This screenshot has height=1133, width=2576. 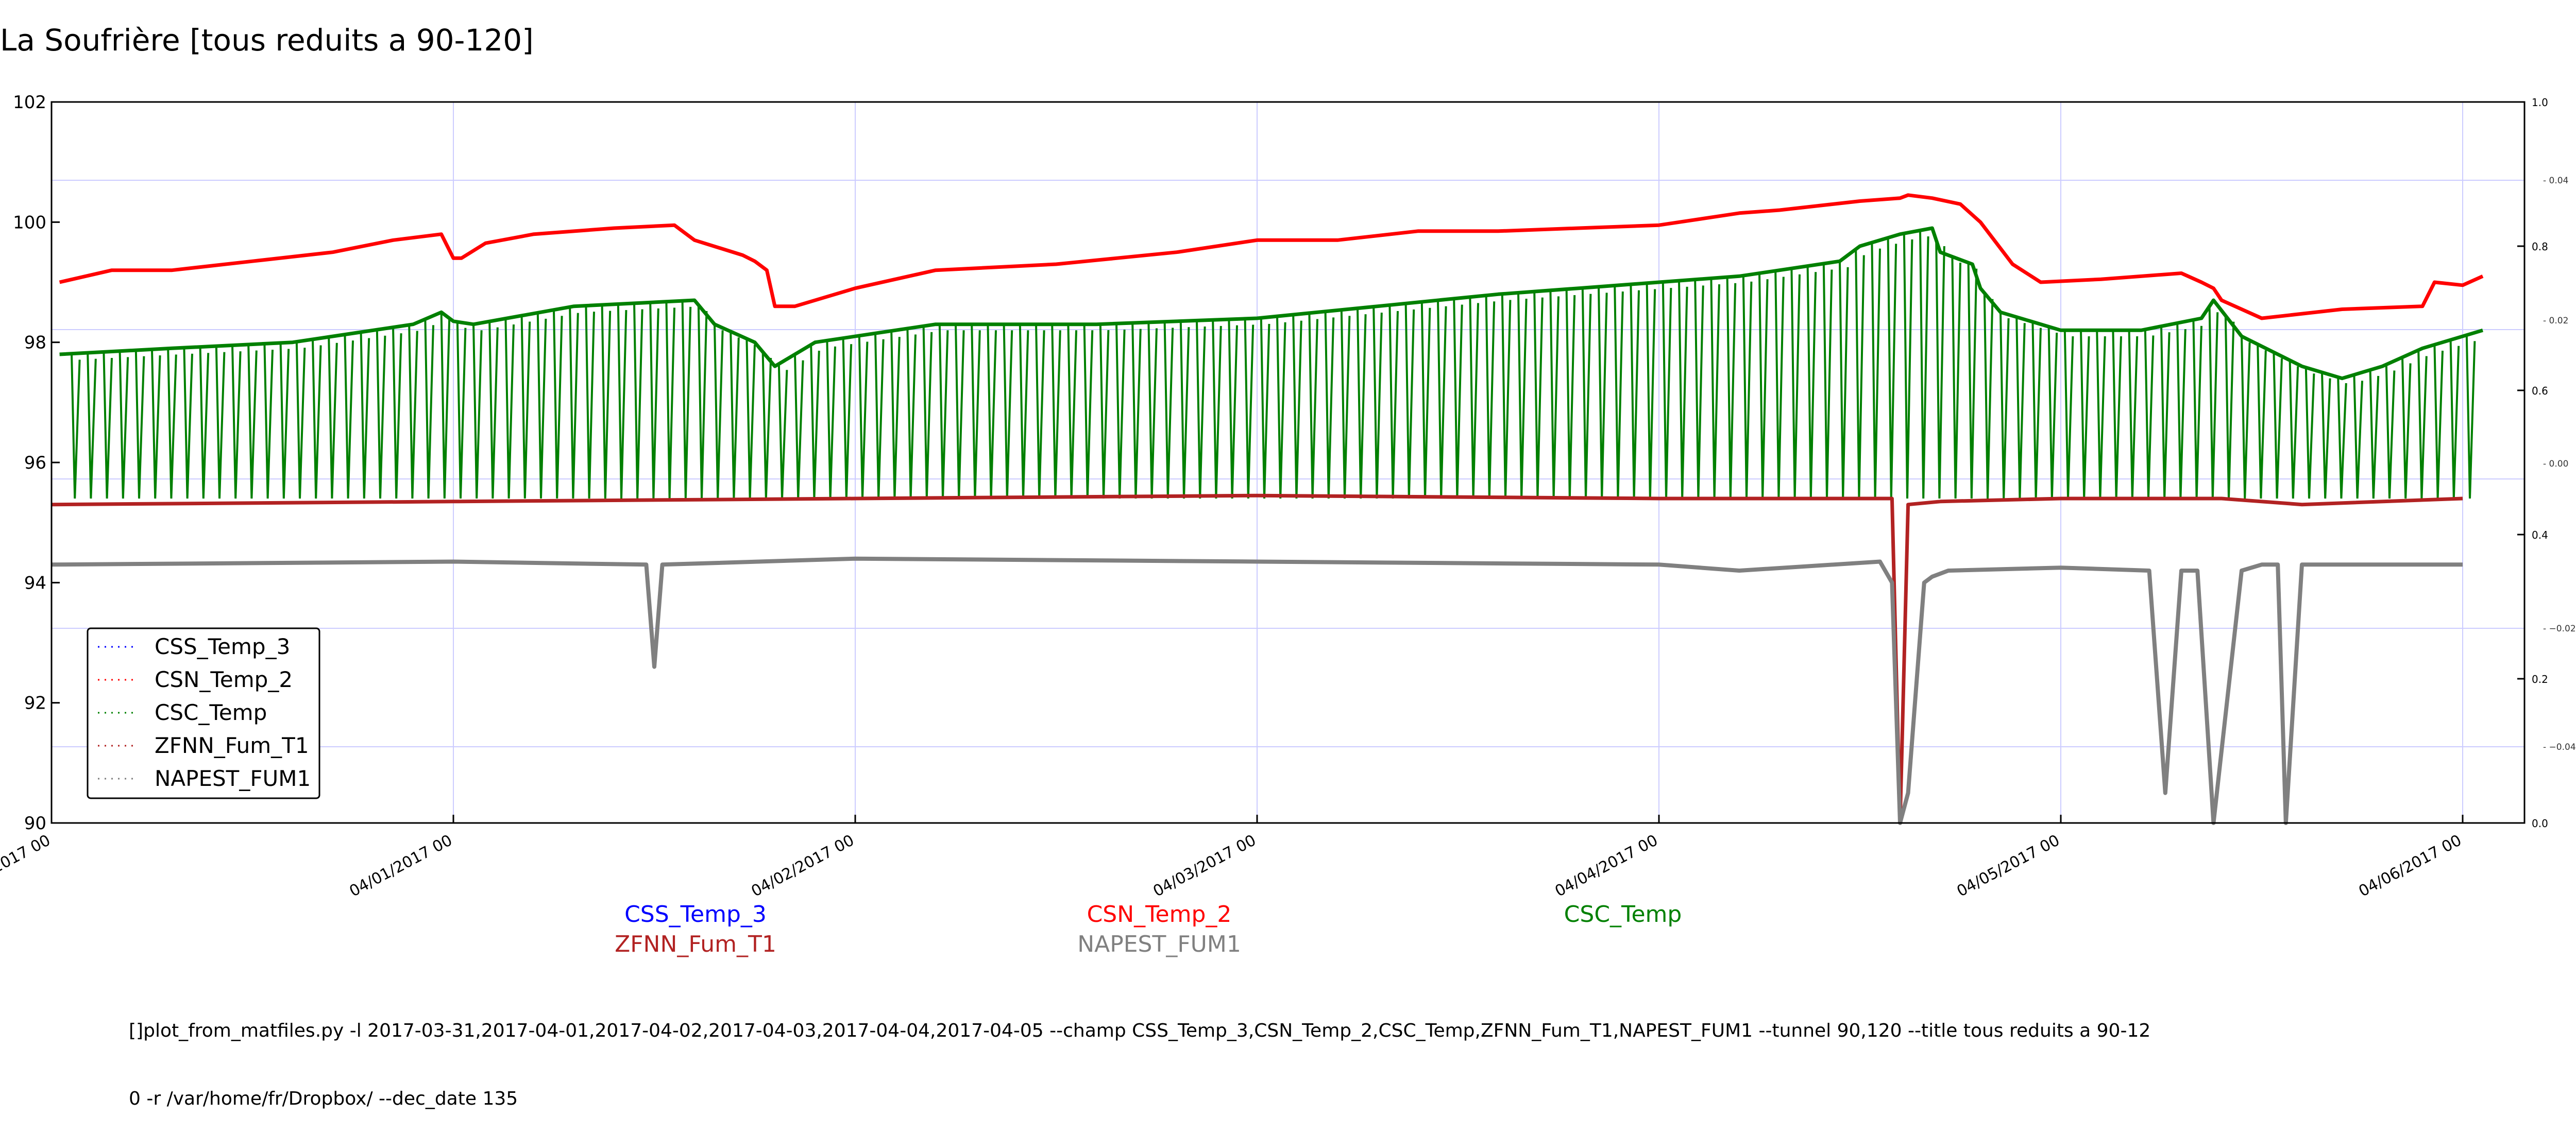 I want to click on y-tick-label: 102, so click(x=29, y=102).